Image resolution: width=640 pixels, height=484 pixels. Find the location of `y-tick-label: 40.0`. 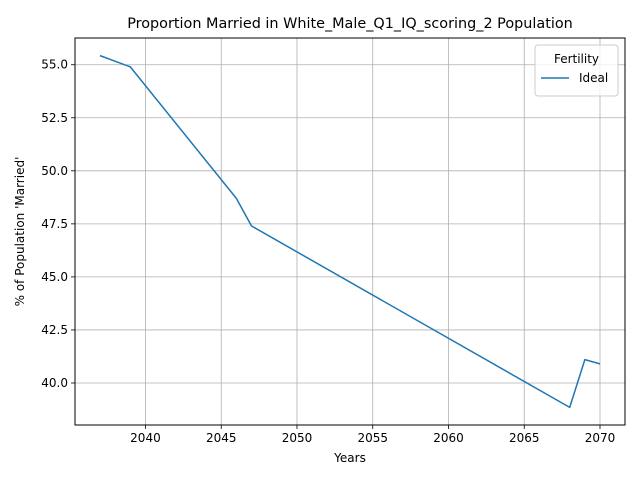

y-tick-label: 40.0 is located at coordinates (54, 383).